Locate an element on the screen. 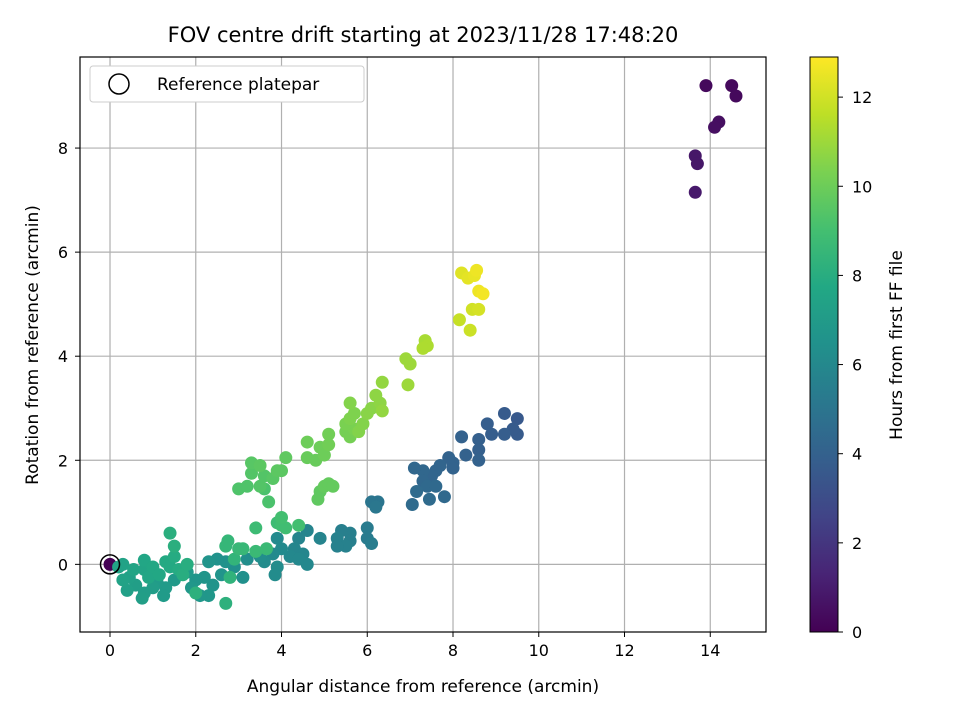  reference-point-marker is located at coordinates (110, 564).